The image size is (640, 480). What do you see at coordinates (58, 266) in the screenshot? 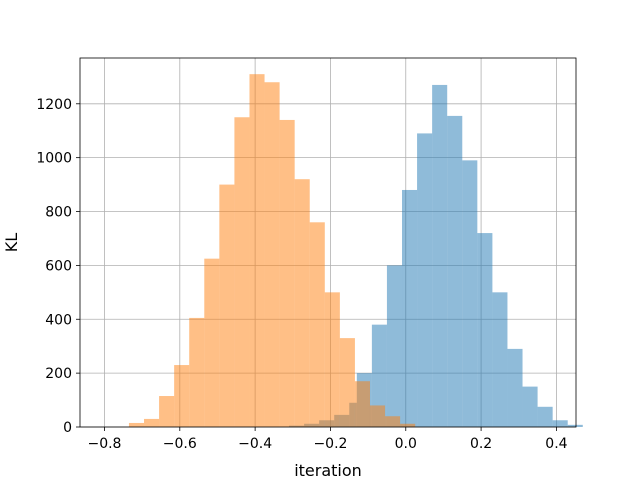
I see `y-tick-label: 600` at bounding box center [58, 266].